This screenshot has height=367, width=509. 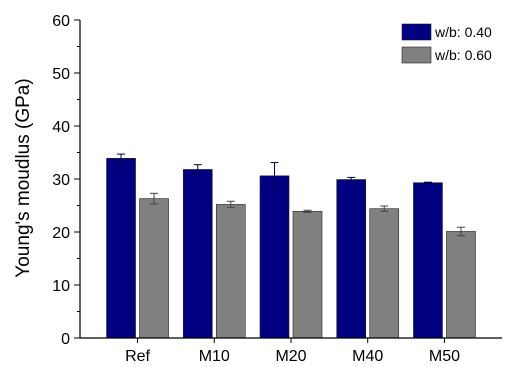 What do you see at coordinates (214, 356) in the screenshot?
I see `x-tick-label: M10` at bounding box center [214, 356].